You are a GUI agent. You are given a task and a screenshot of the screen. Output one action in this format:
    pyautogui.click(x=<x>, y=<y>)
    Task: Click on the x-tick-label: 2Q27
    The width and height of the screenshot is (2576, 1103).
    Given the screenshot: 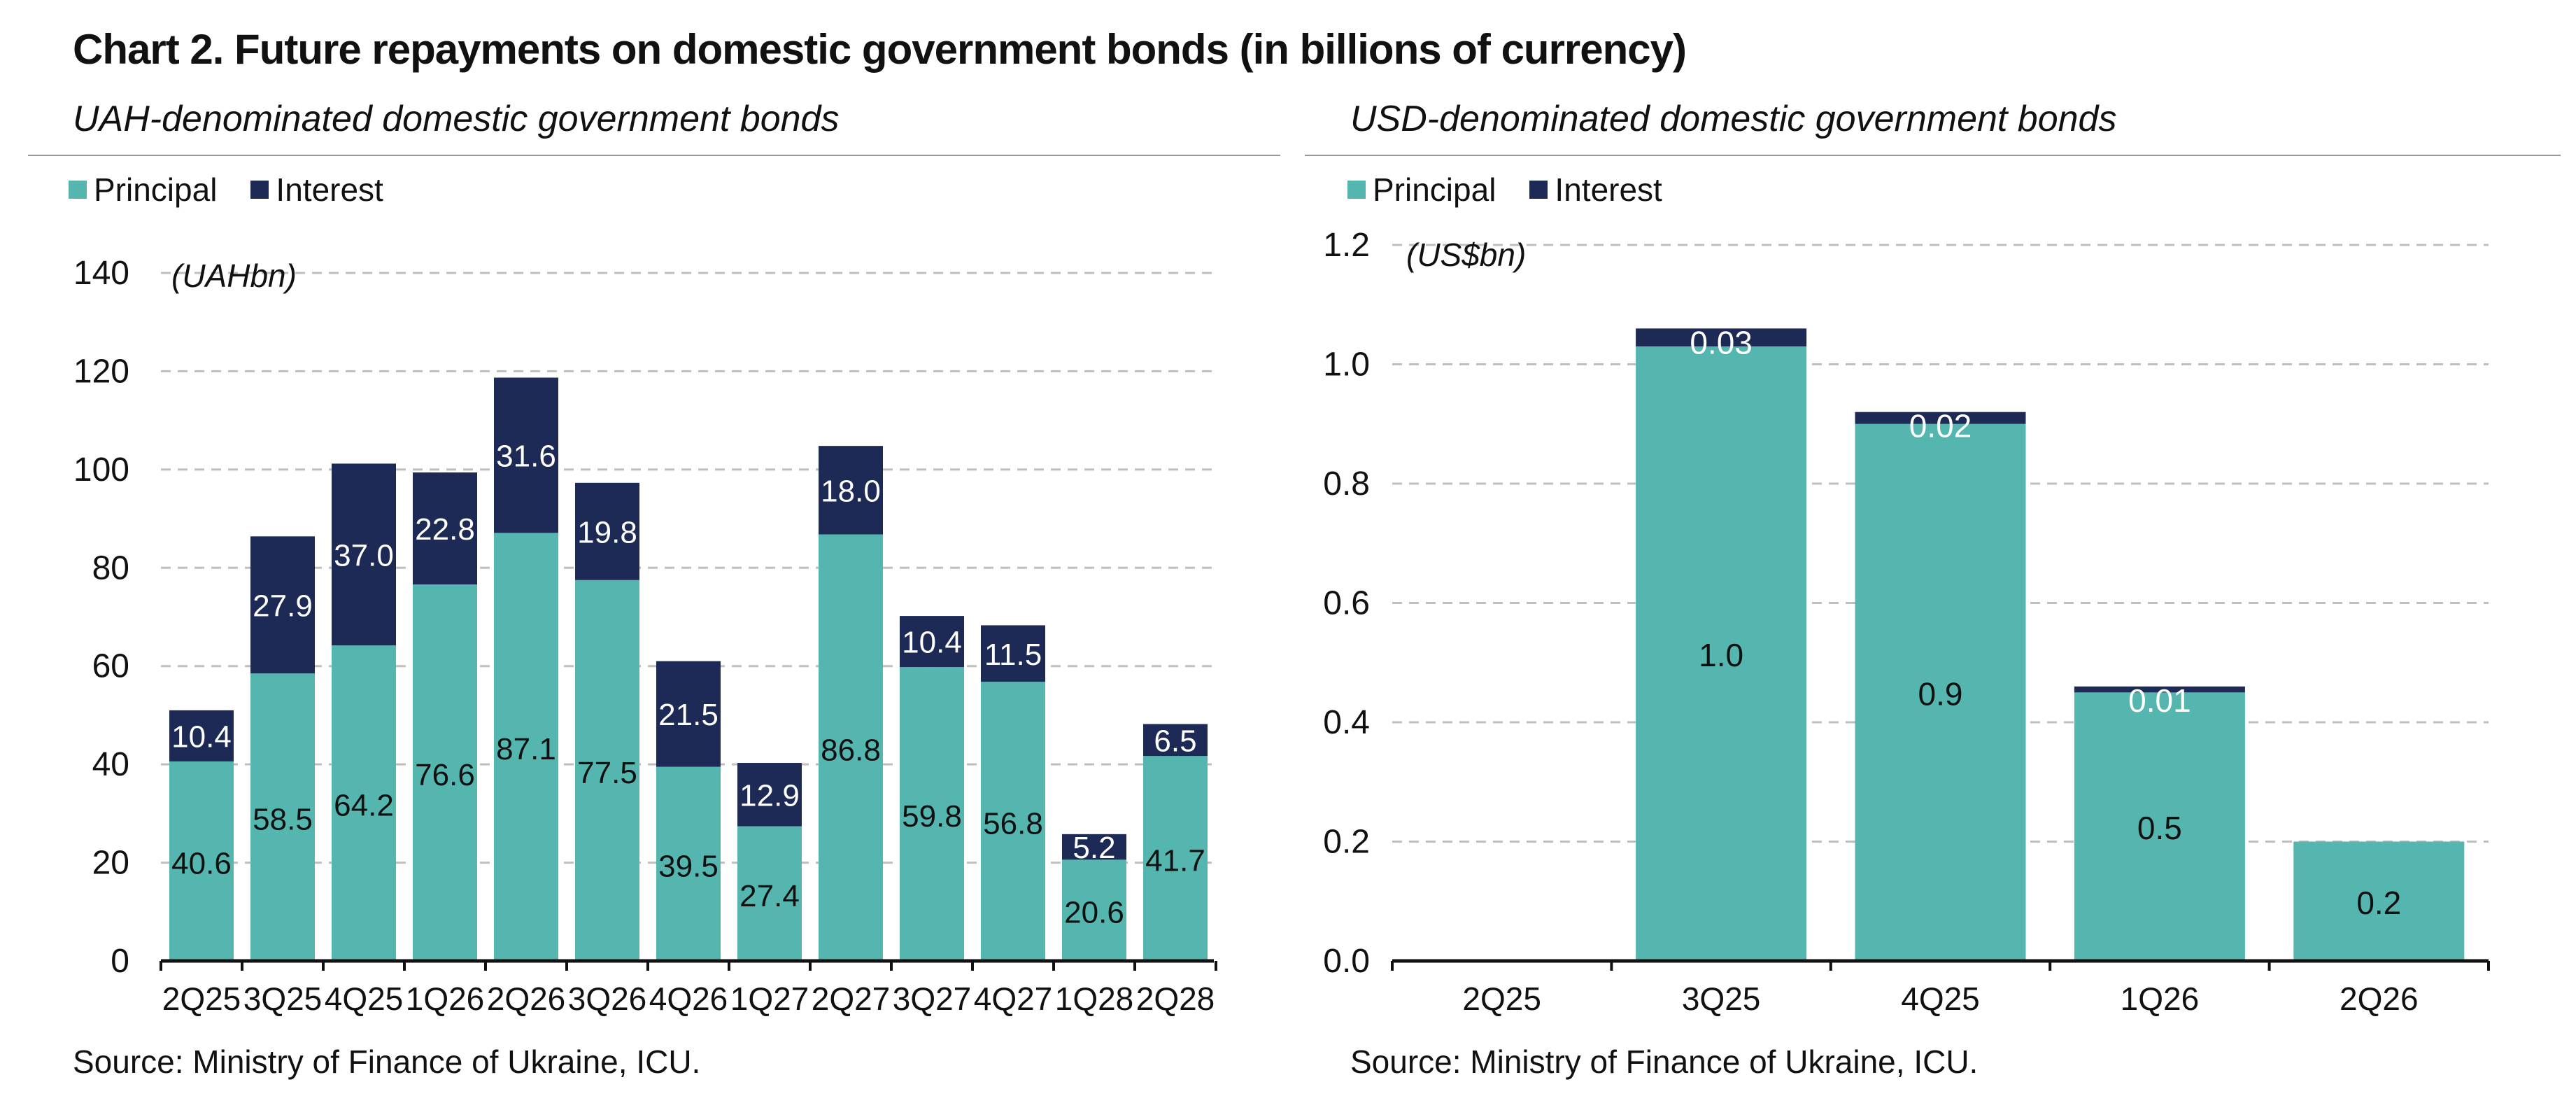 What is the action you would take?
    pyautogui.click(x=851, y=999)
    